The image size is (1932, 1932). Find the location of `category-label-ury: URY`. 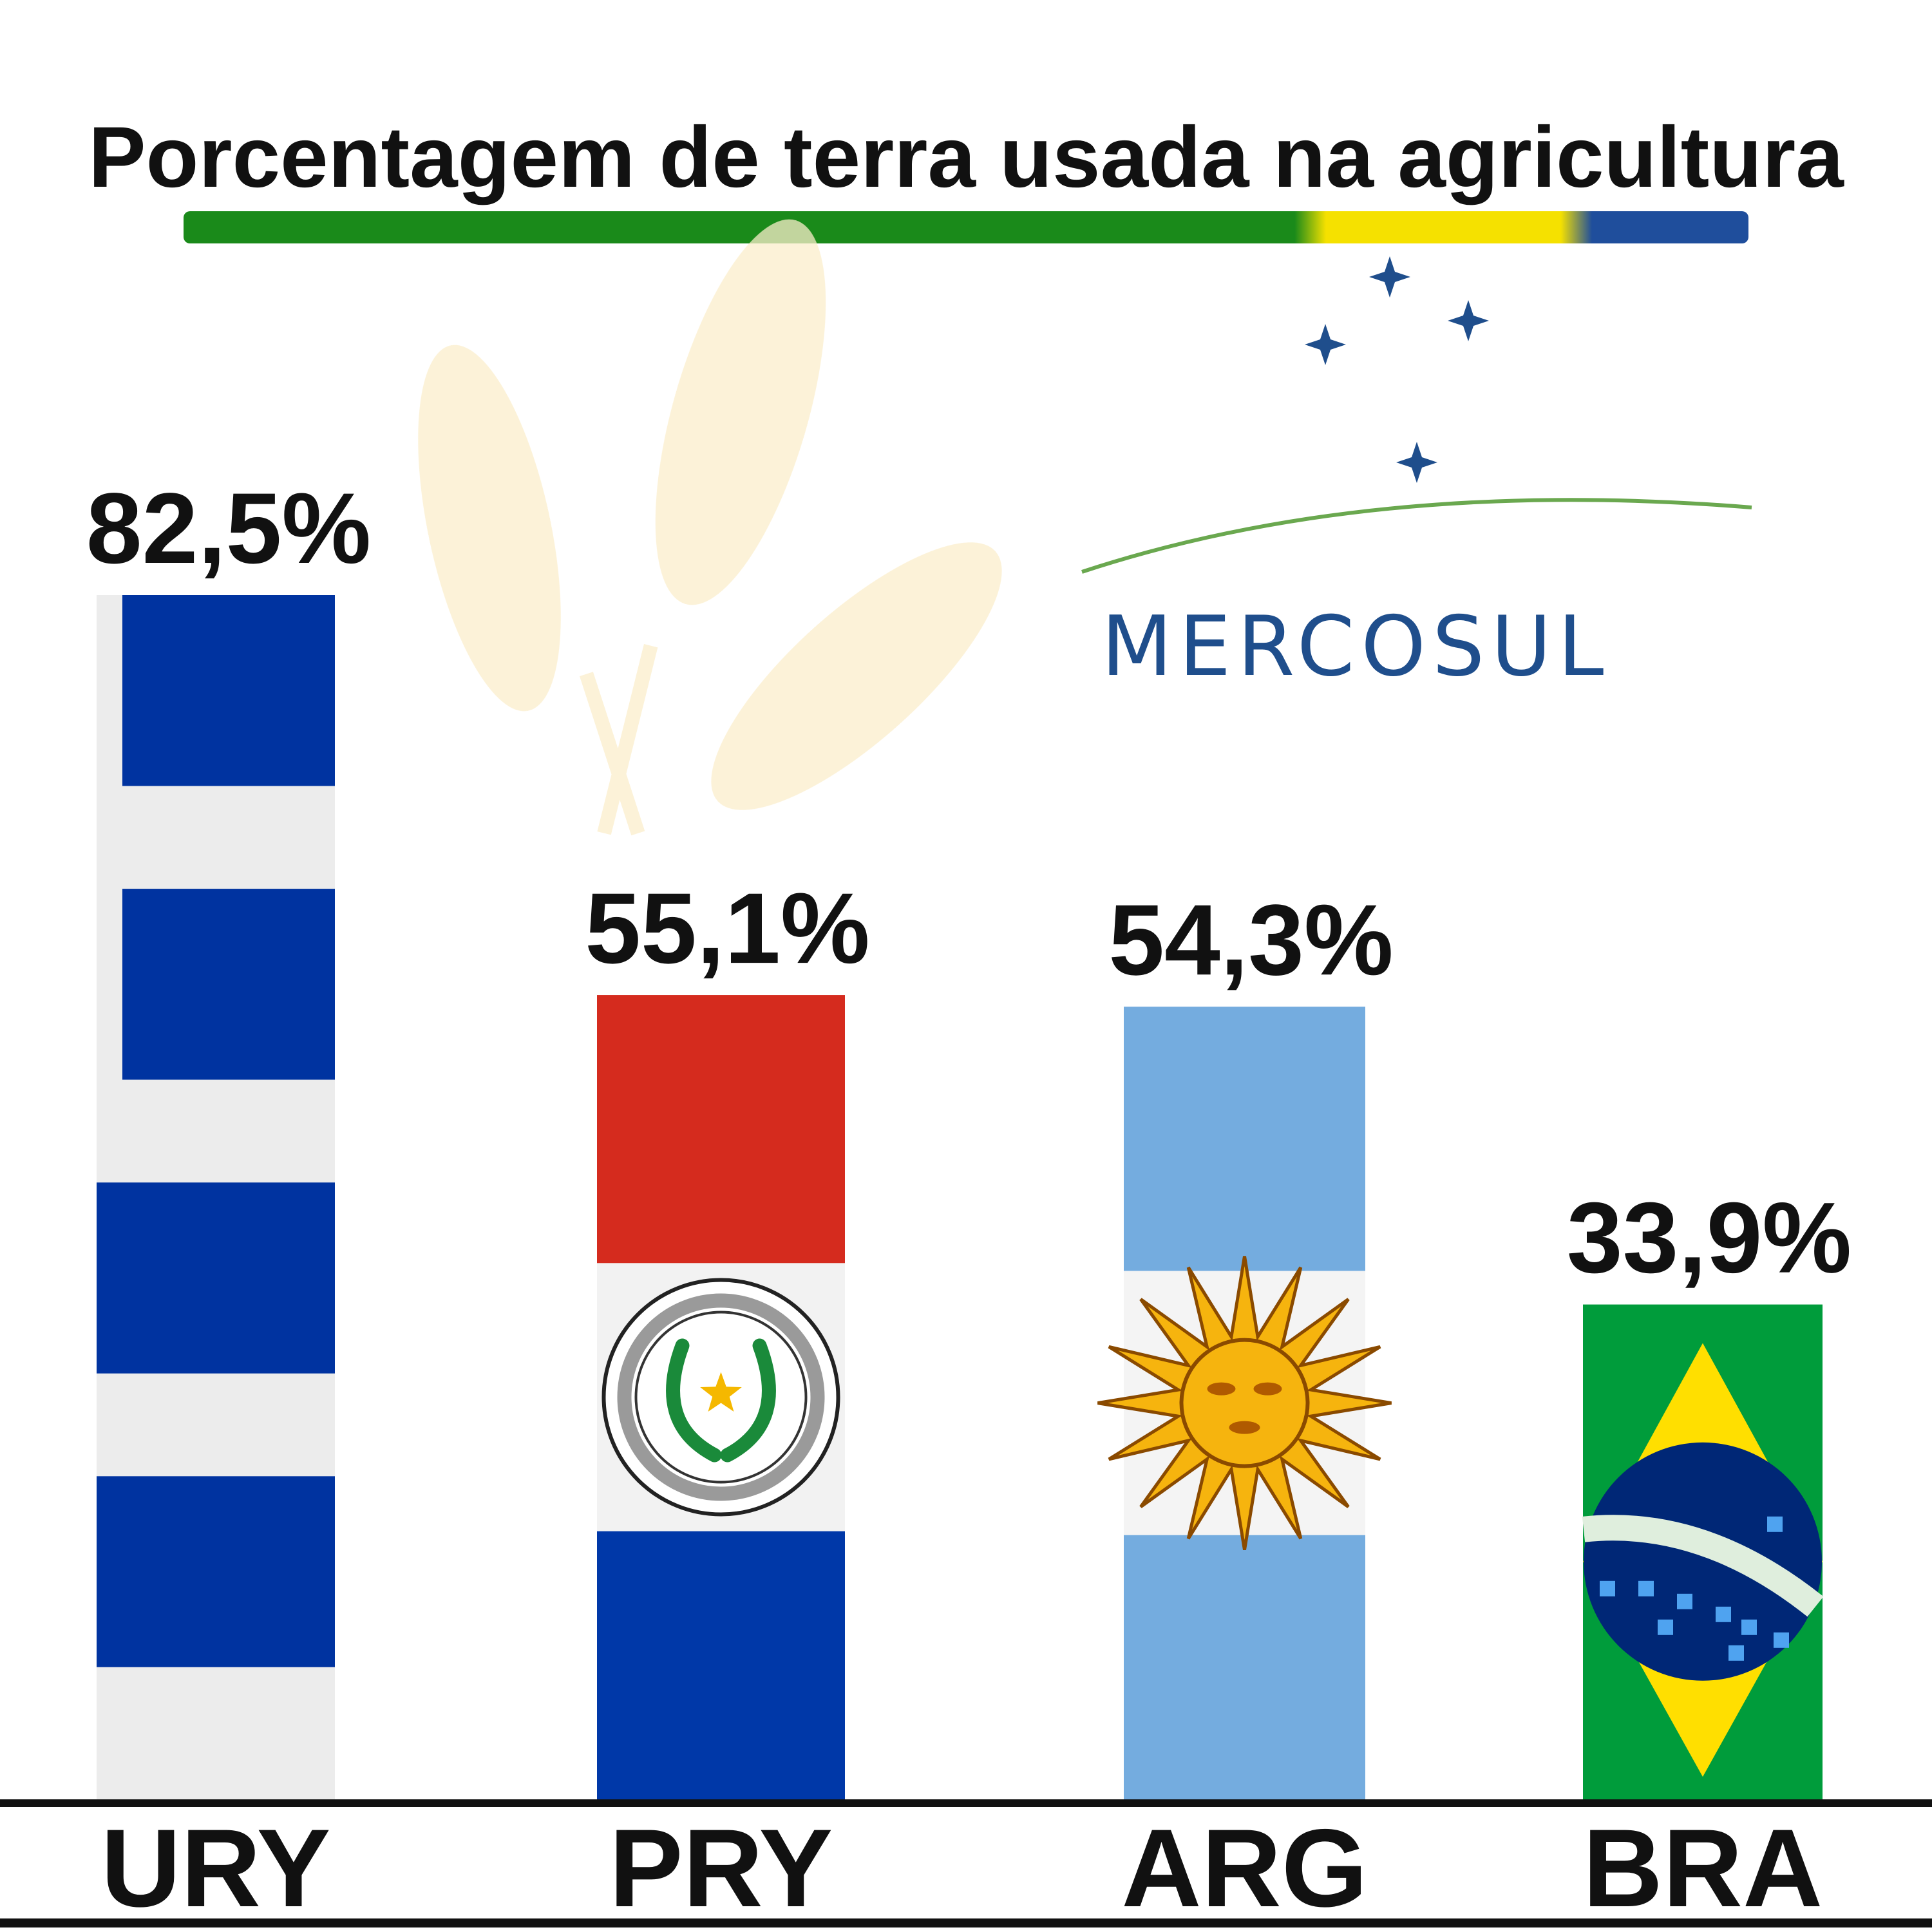

category-label-ury: URY is located at coordinates (216, 1868).